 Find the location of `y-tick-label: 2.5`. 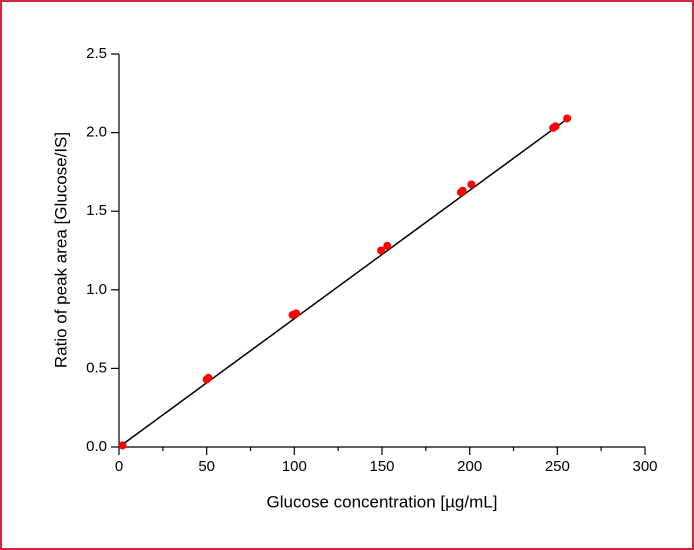

y-tick-label: 2.5 is located at coordinates (96, 53).